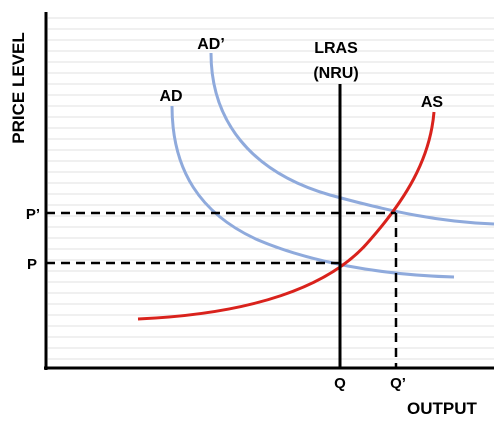 Image resolution: width=500 pixels, height=426 pixels. Describe the element at coordinates (33, 214) in the screenshot. I see `y-tick-label-p-prime: P’` at that location.